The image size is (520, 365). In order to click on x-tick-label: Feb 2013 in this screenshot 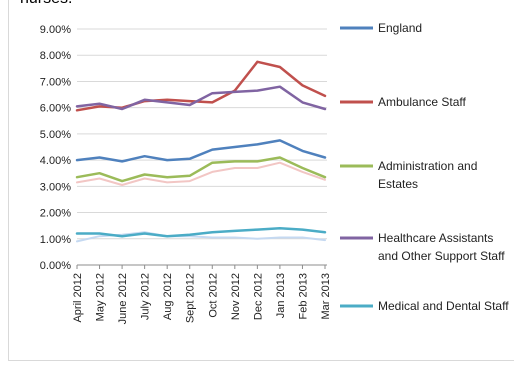, I will do `click(303, 296)`.